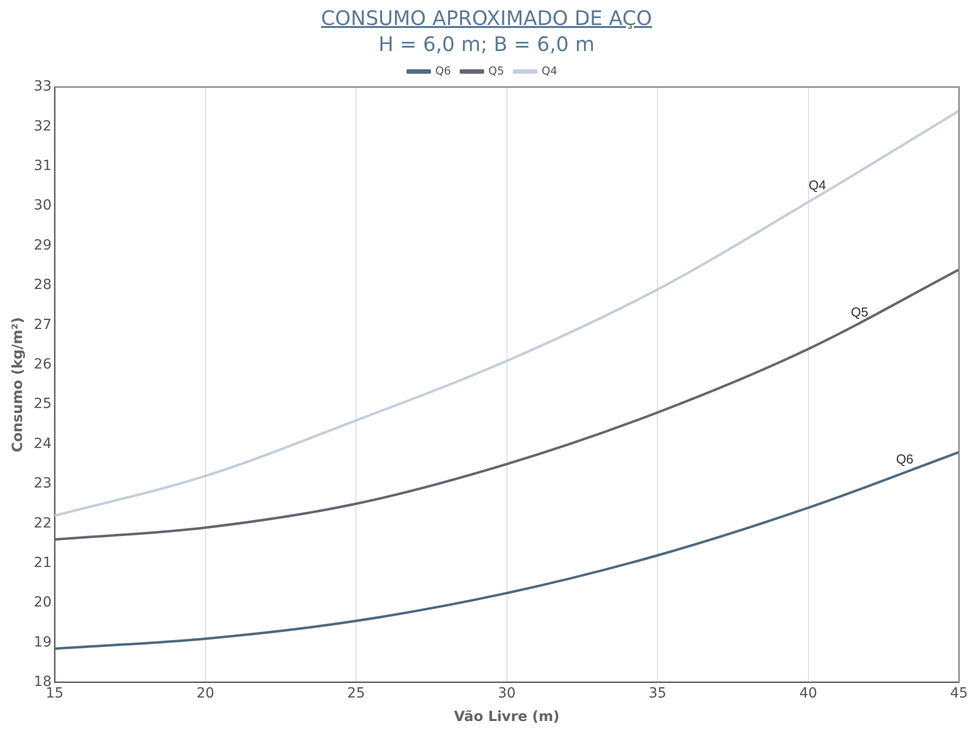 Image resolution: width=973 pixels, height=742 pixels. Describe the element at coordinates (859, 312) in the screenshot. I see `annotation: Q5` at that location.